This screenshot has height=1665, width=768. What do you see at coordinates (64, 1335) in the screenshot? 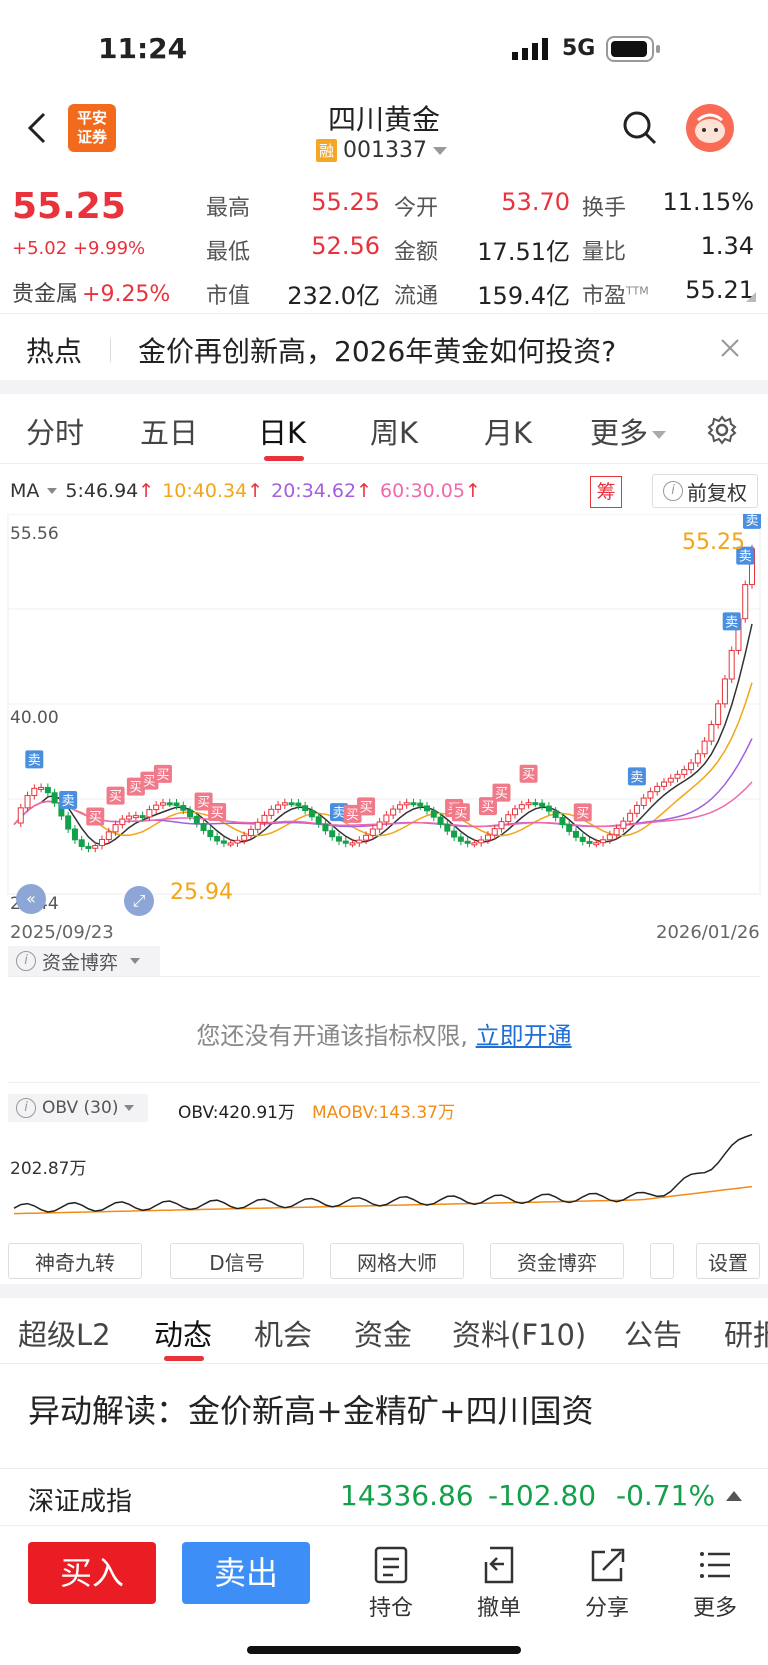
I see `tab-super-l2: 超级L2` at bounding box center [64, 1335].